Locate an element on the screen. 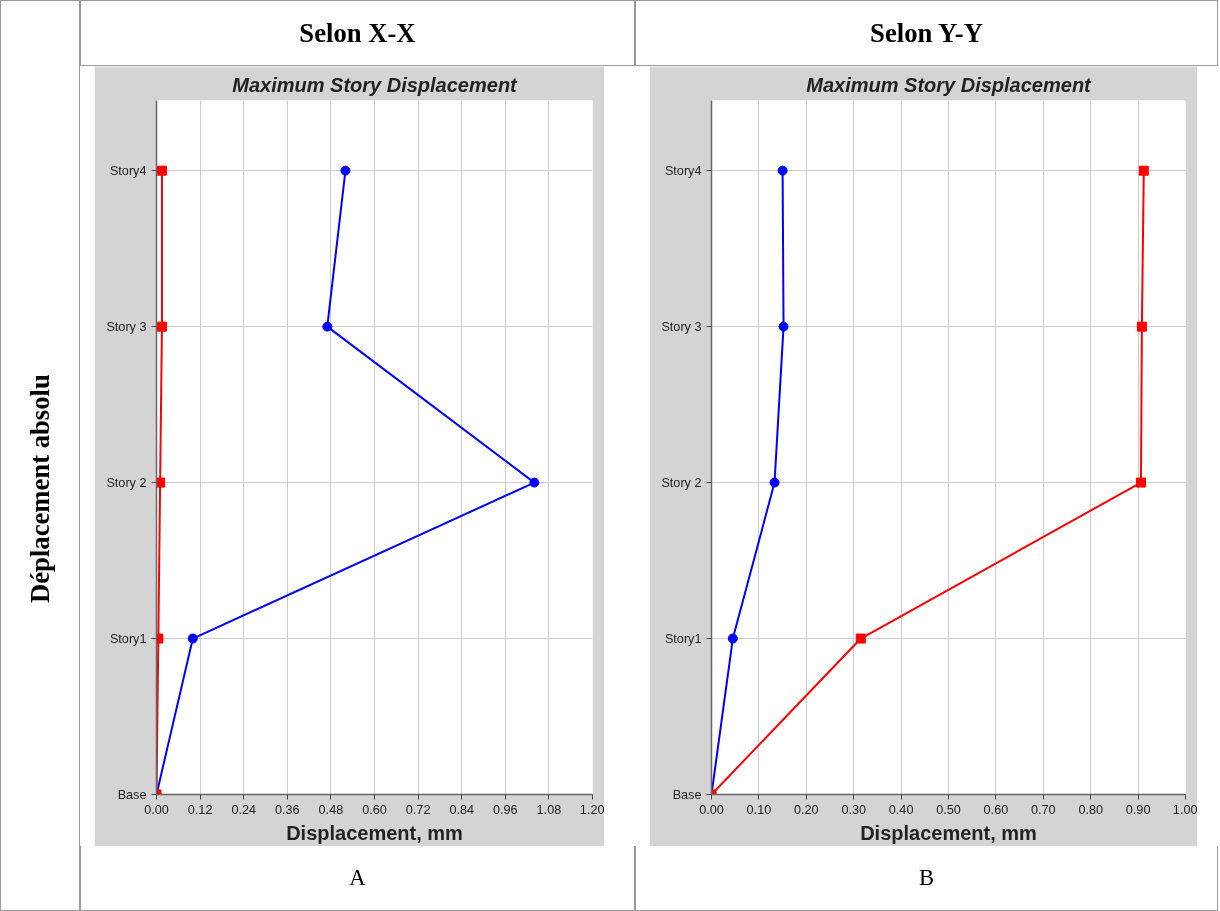  x-tick-label: 0.10 is located at coordinates (759, 809).